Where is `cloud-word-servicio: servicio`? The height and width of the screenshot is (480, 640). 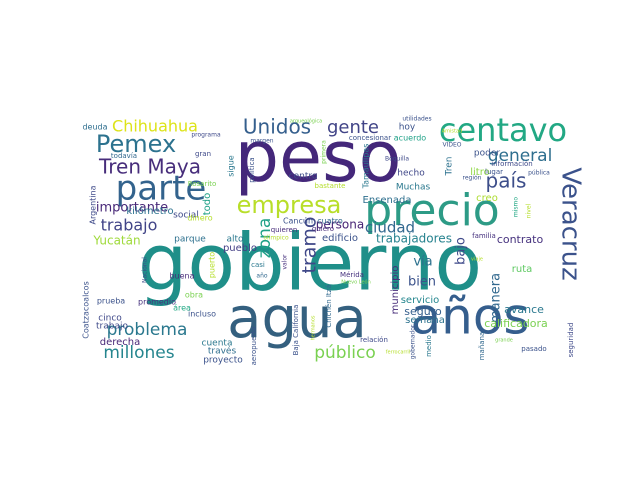
cloud-word-servicio: servicio is located at coordinates (420, 300).